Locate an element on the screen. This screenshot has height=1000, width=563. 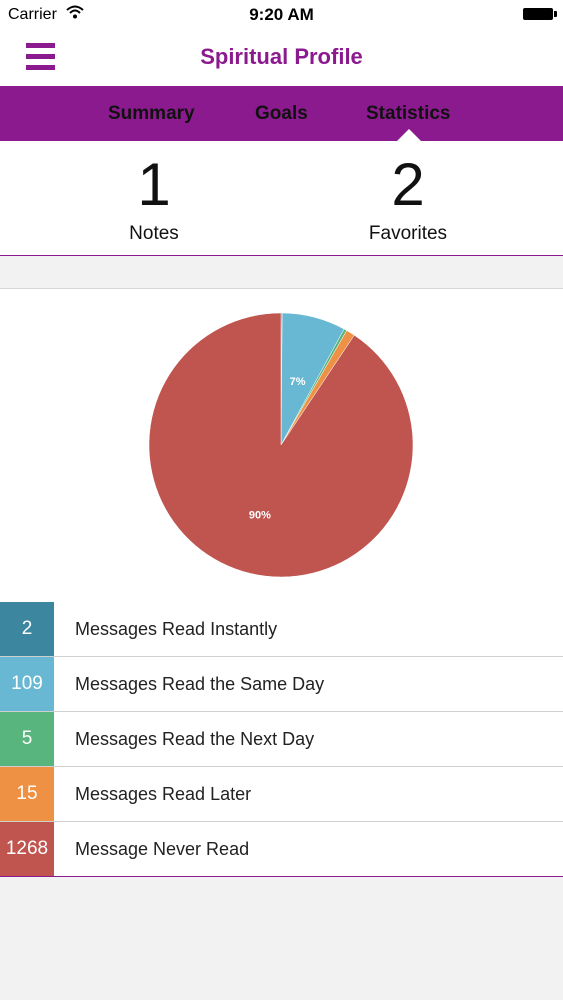
pie-slice-label: 7% is located at coordinates (298, 382).